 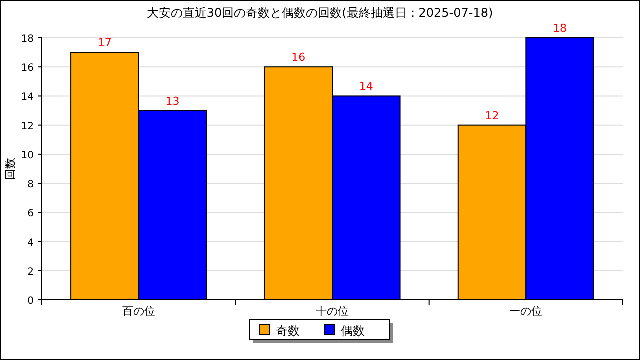 I want to click on legend-label: 奇数, so click(x=288, y=331).